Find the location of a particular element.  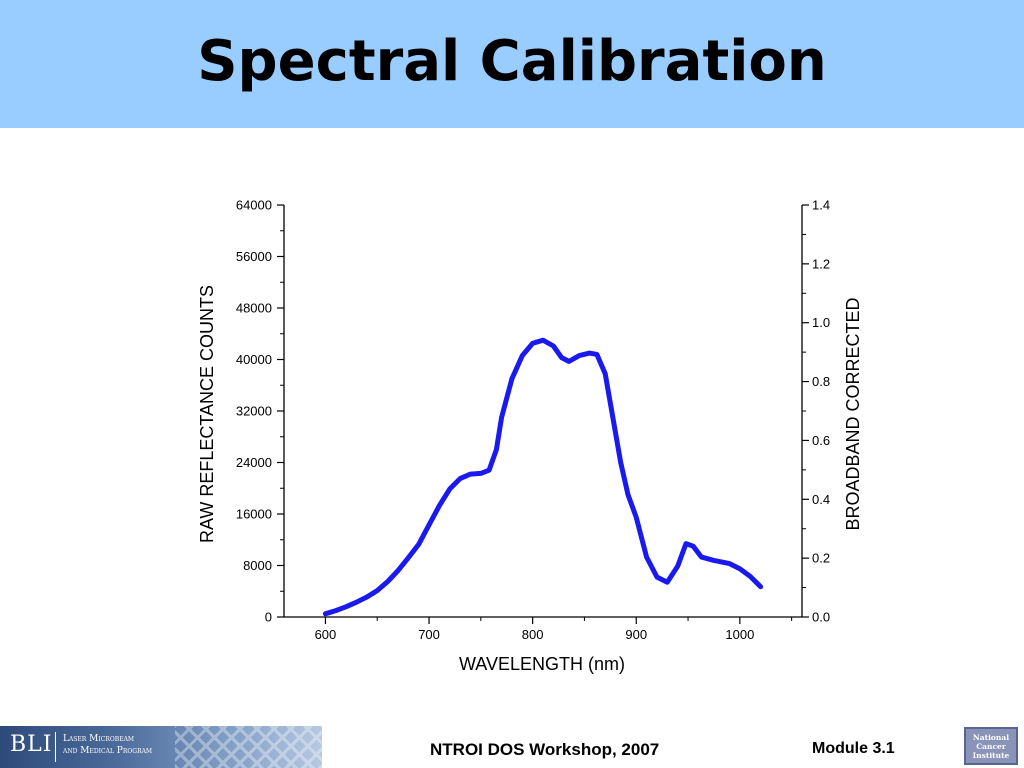

left-y-tick-label: 8000 is located at coordinates (257, 565).